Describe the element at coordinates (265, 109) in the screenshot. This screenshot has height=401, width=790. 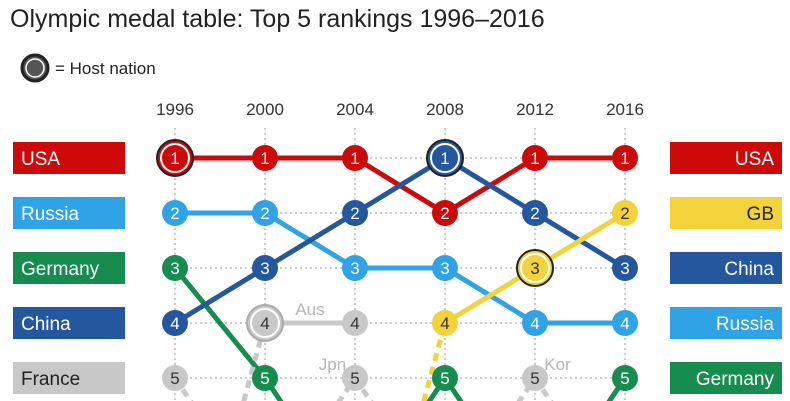
I see `year-tick-label: 2000` at that location.